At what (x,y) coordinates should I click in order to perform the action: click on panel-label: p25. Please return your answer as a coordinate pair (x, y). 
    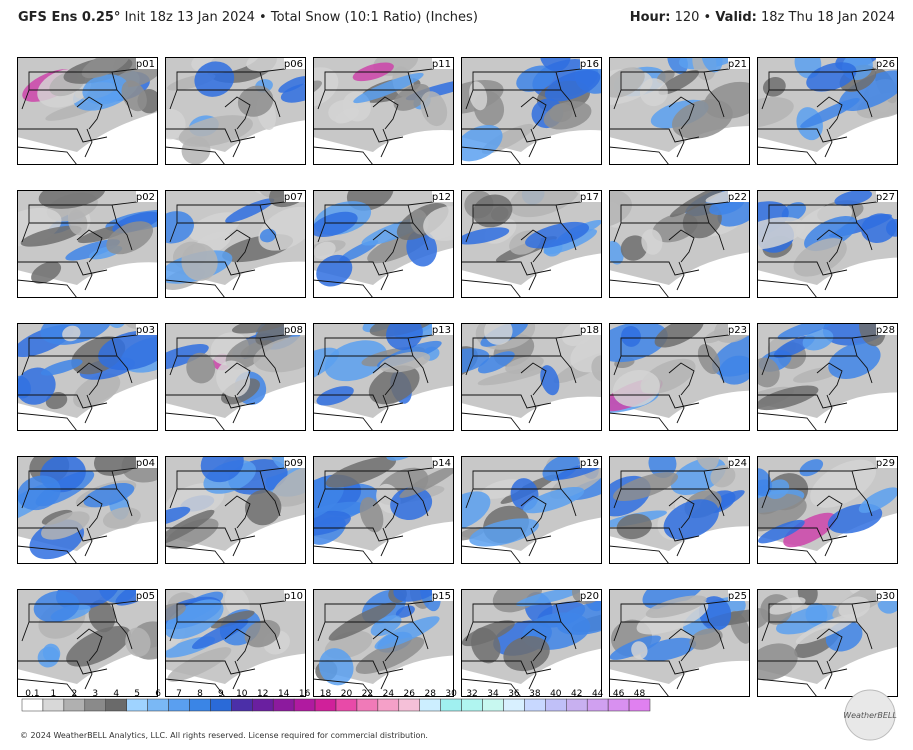
    Looking at the image, I should click on (737, 596).